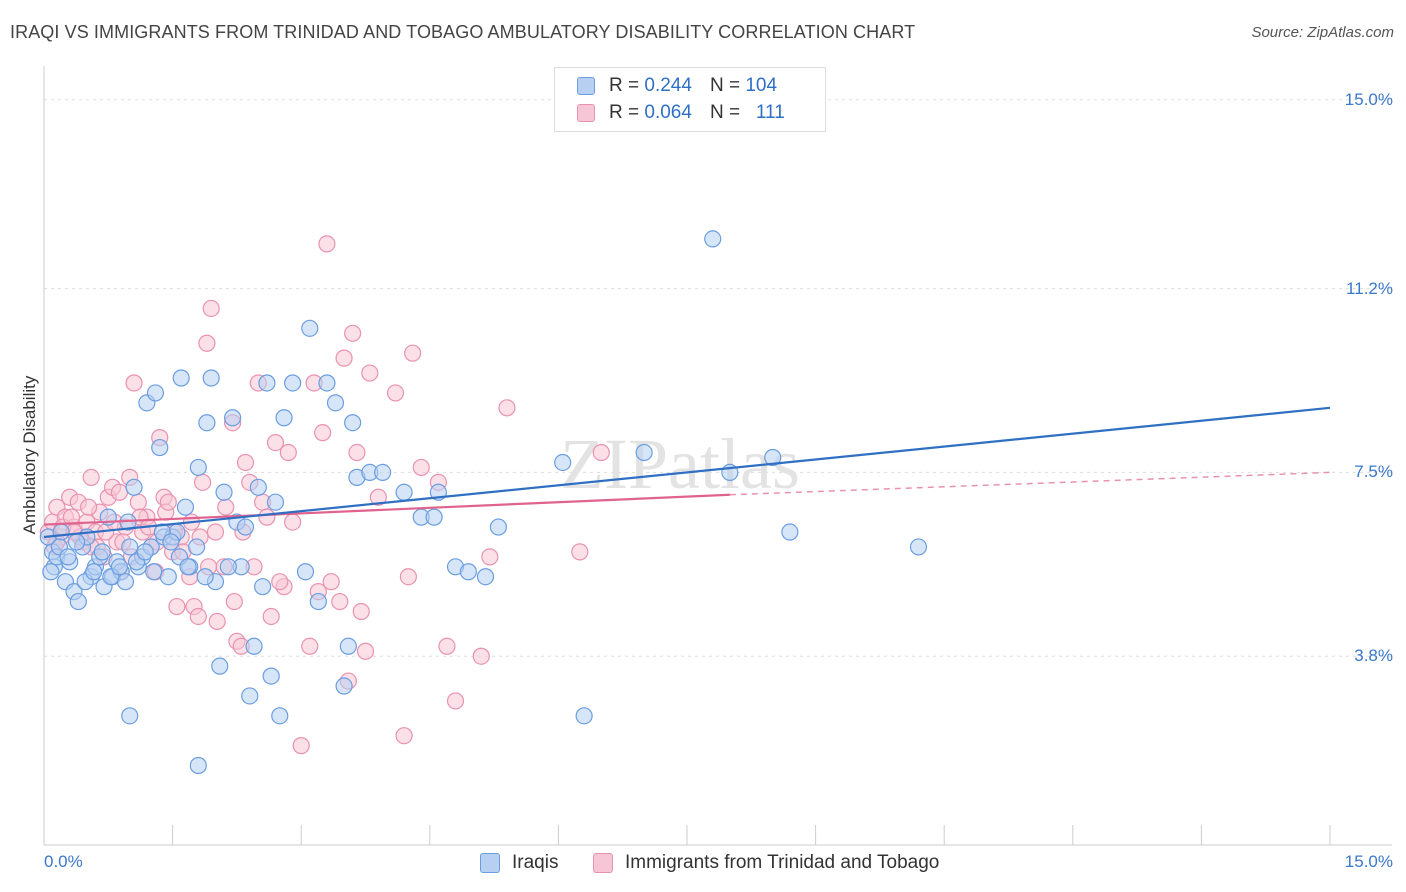 Image resolution: width=1406 pixels, height=892 pixels. Describe the element at coordinates (490, 863) in the screenshot. I see `legend-swatch-iraqis` at that location.